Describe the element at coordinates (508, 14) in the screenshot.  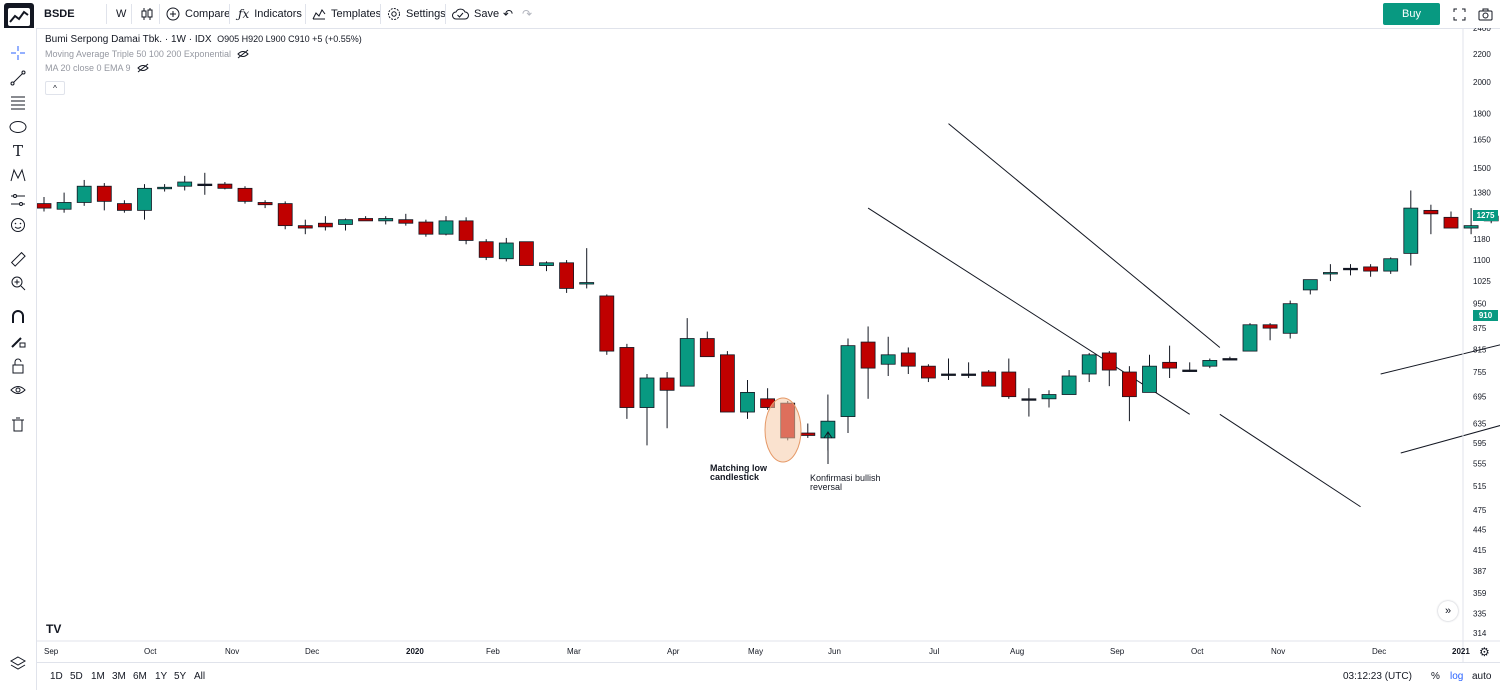
I see `undo-button: ↶` at that location.